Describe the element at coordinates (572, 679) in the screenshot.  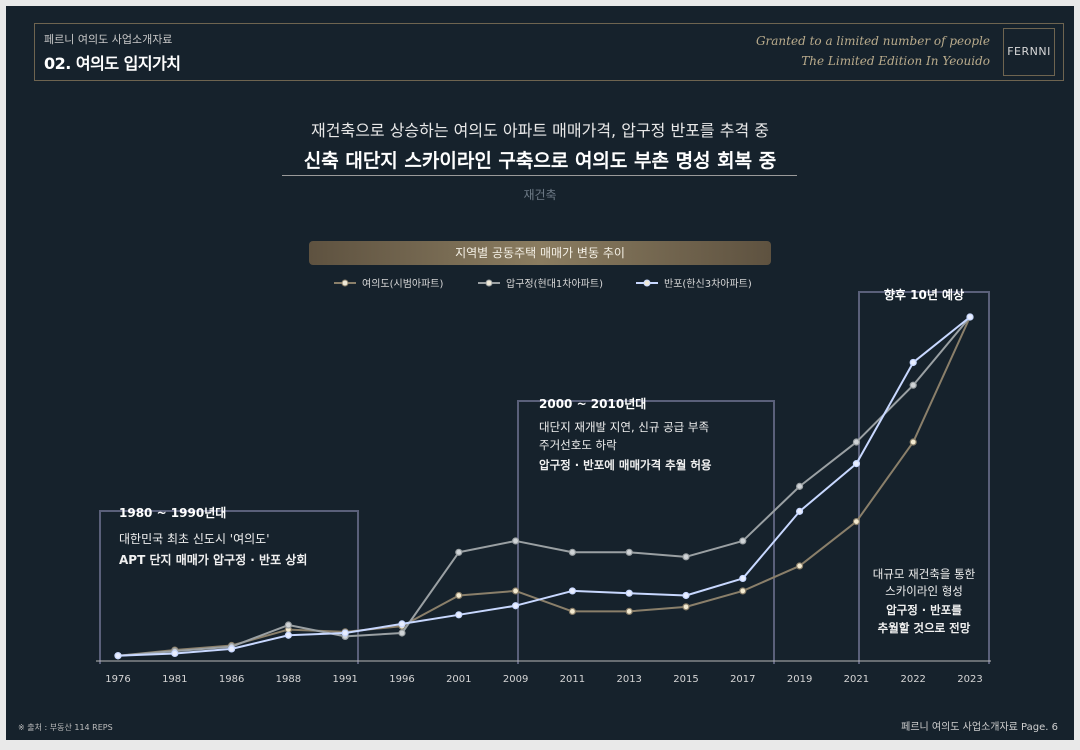
I see `x-tick-label: 2011` at that location.